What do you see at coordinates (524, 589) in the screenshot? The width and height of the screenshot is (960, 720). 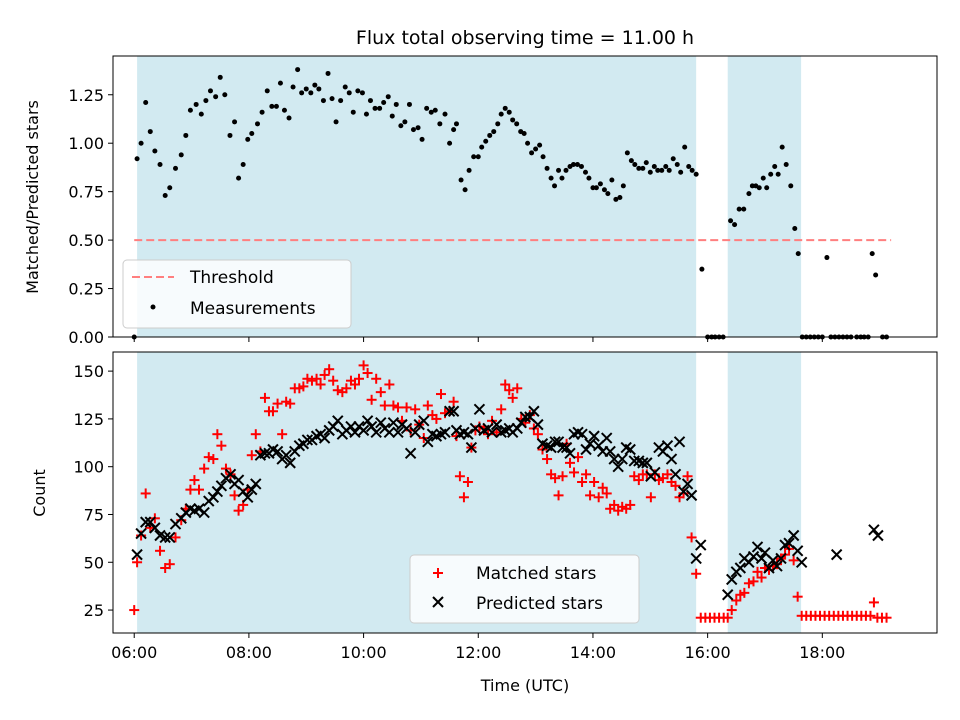 I see `bottom-legend: Matched stars Predicted stars` at bounding box center [524, 589].